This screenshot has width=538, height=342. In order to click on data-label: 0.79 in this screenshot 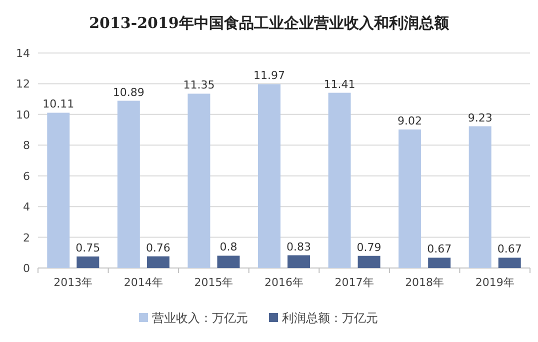, I will do `click(369, 247)`.